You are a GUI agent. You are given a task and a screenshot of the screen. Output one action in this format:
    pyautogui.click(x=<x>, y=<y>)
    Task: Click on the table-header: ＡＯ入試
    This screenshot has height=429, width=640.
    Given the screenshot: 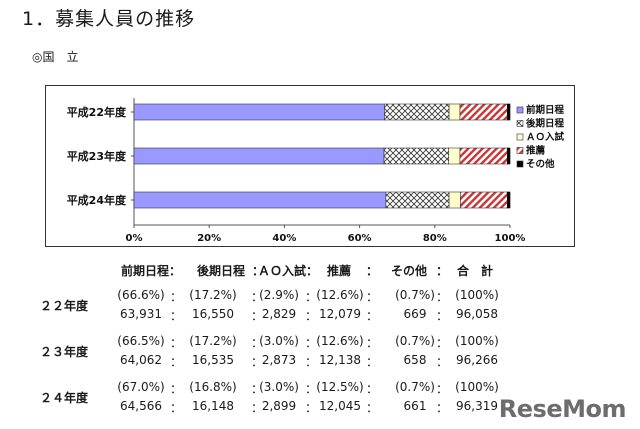 What is the action you would take?
    pyautogui.click(x=282, y=271)
    